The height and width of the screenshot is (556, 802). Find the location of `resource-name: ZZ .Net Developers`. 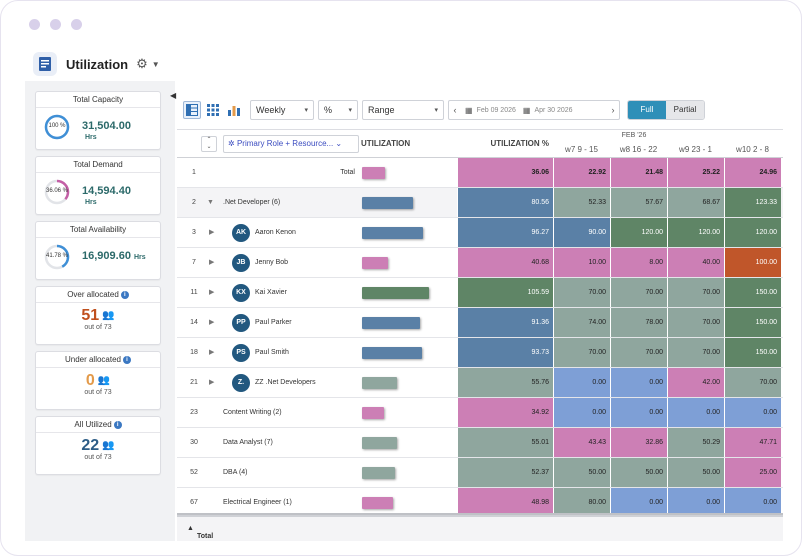

resource-name: ZZ .Net Developers is located at coordinates (285, 382).